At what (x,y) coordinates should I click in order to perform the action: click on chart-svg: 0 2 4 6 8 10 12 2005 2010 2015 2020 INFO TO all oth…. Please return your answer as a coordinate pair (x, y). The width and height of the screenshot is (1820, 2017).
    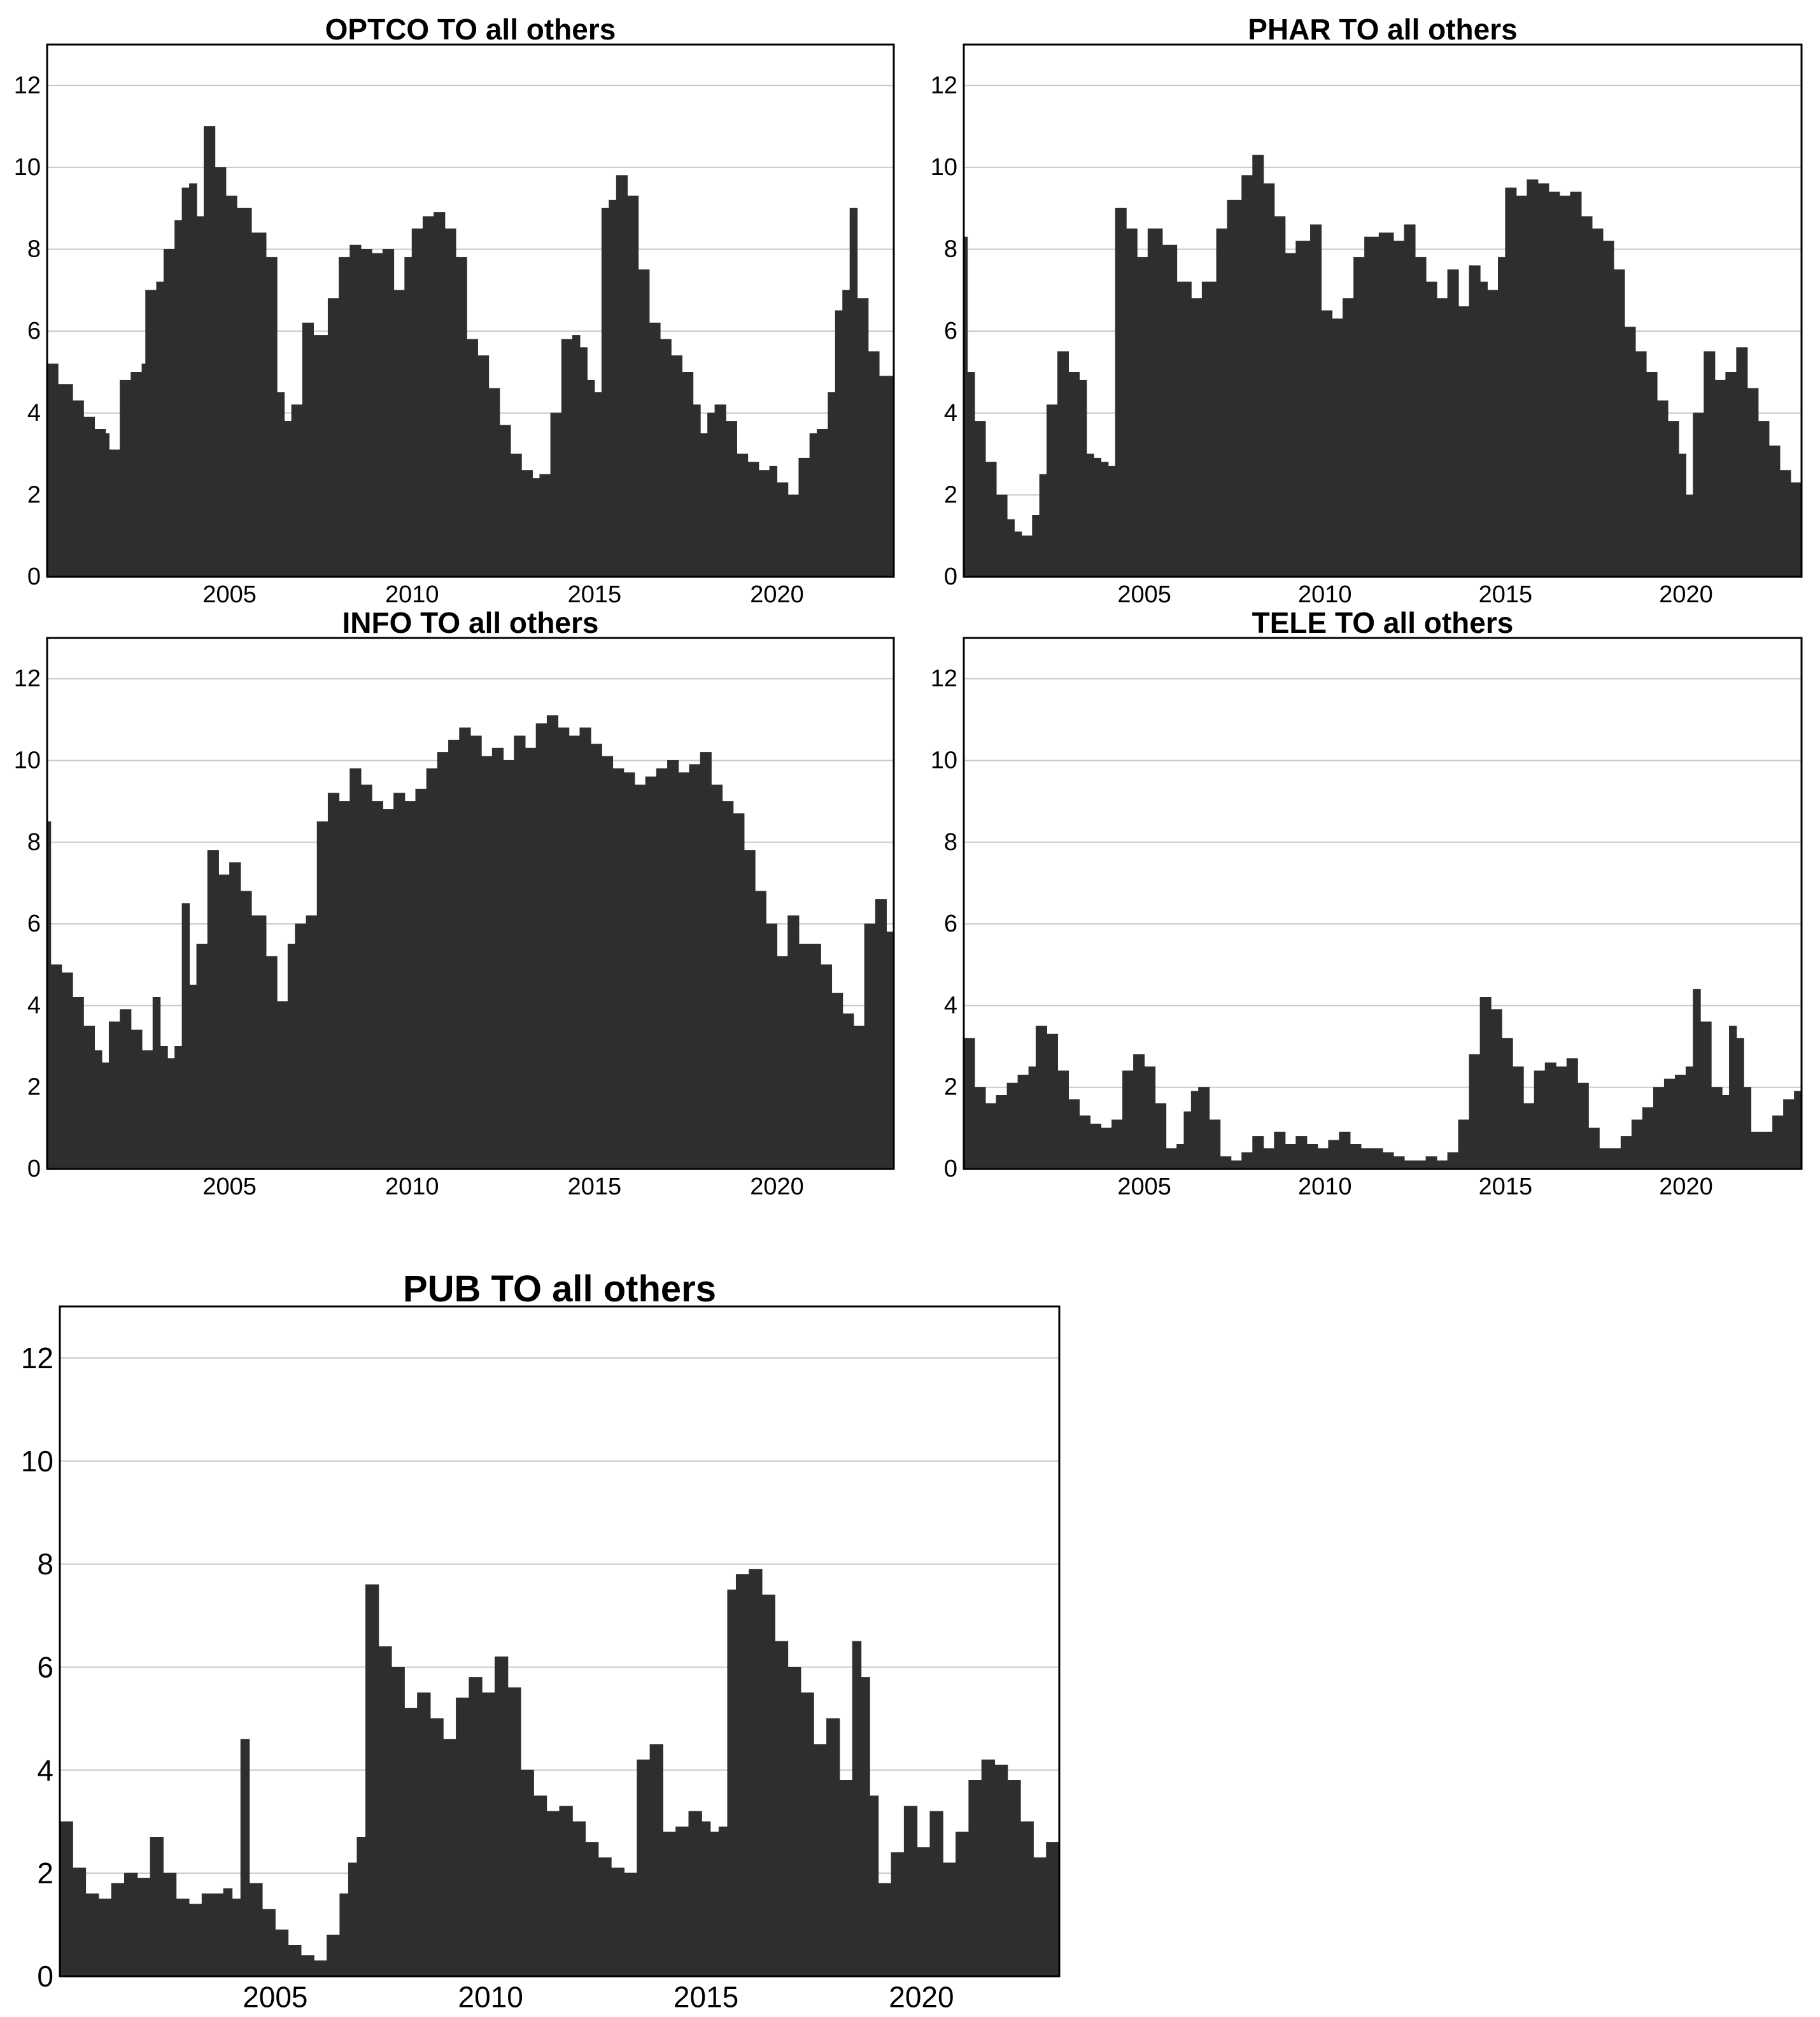
    Looking at the image, I should click on (454, 903).